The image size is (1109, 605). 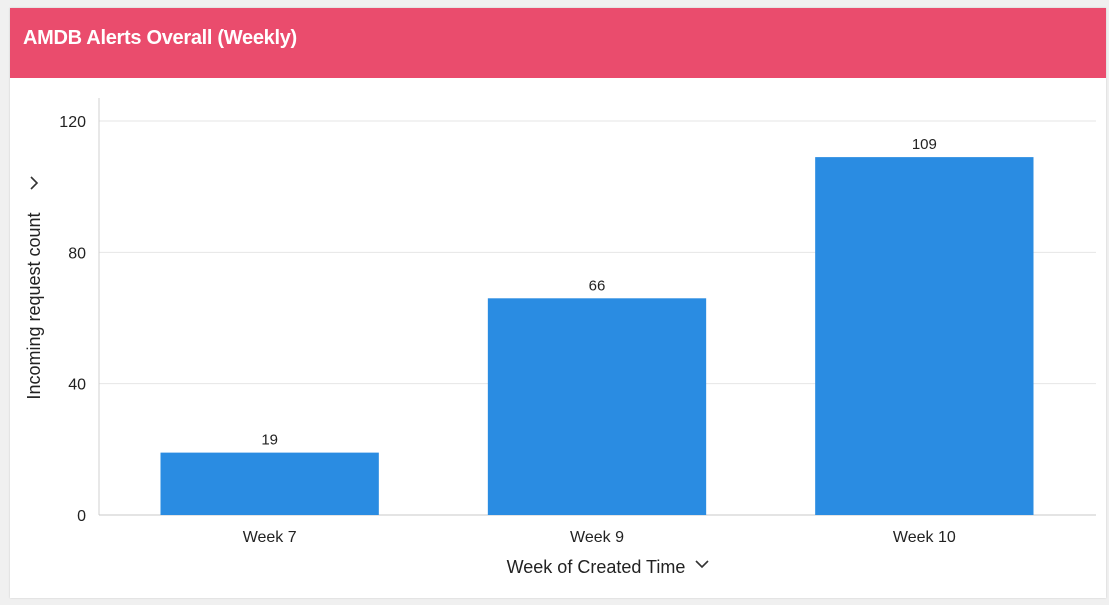 What do you see at coordinates (270, 537) in the screenshot?
I see `x-tick-label: Week 7` at bounding box center [270, 537].